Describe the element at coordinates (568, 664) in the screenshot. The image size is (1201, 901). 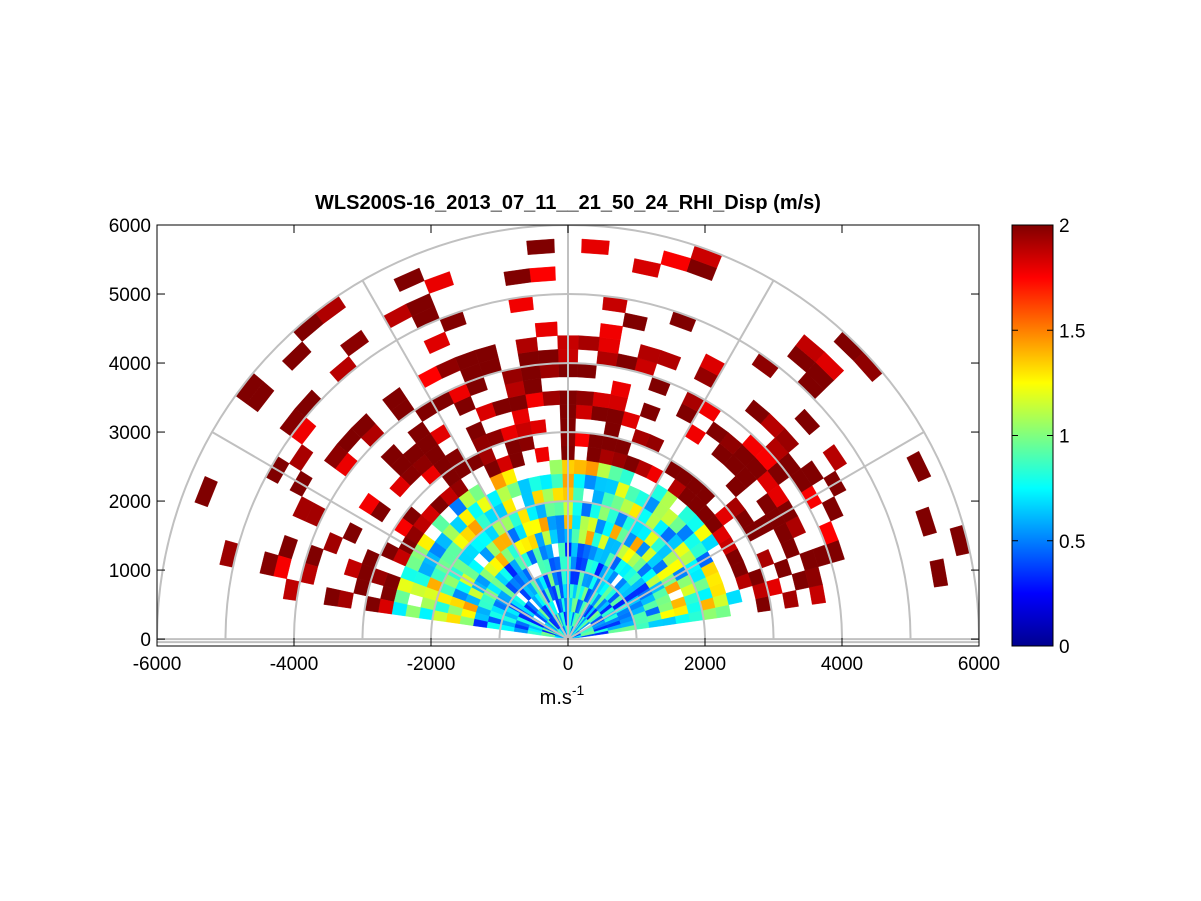
I see `x-tick-label-0: 0` at that location.